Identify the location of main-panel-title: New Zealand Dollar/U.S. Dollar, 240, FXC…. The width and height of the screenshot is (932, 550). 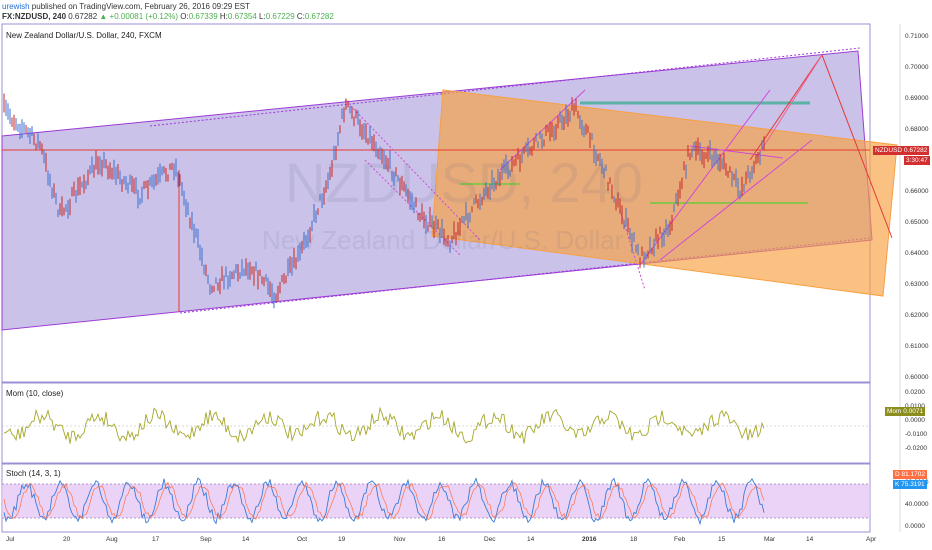
(84, 35).